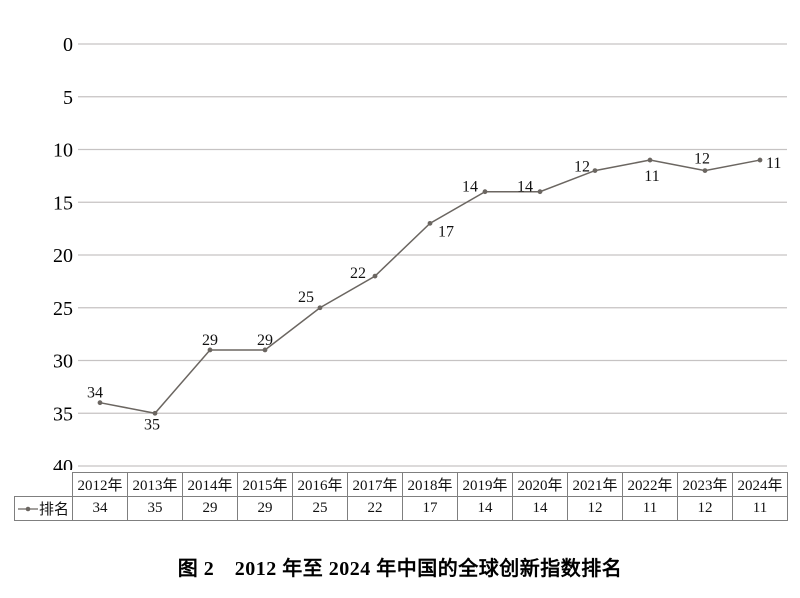  I want to click on value-cell: 34, so click(100, 508).